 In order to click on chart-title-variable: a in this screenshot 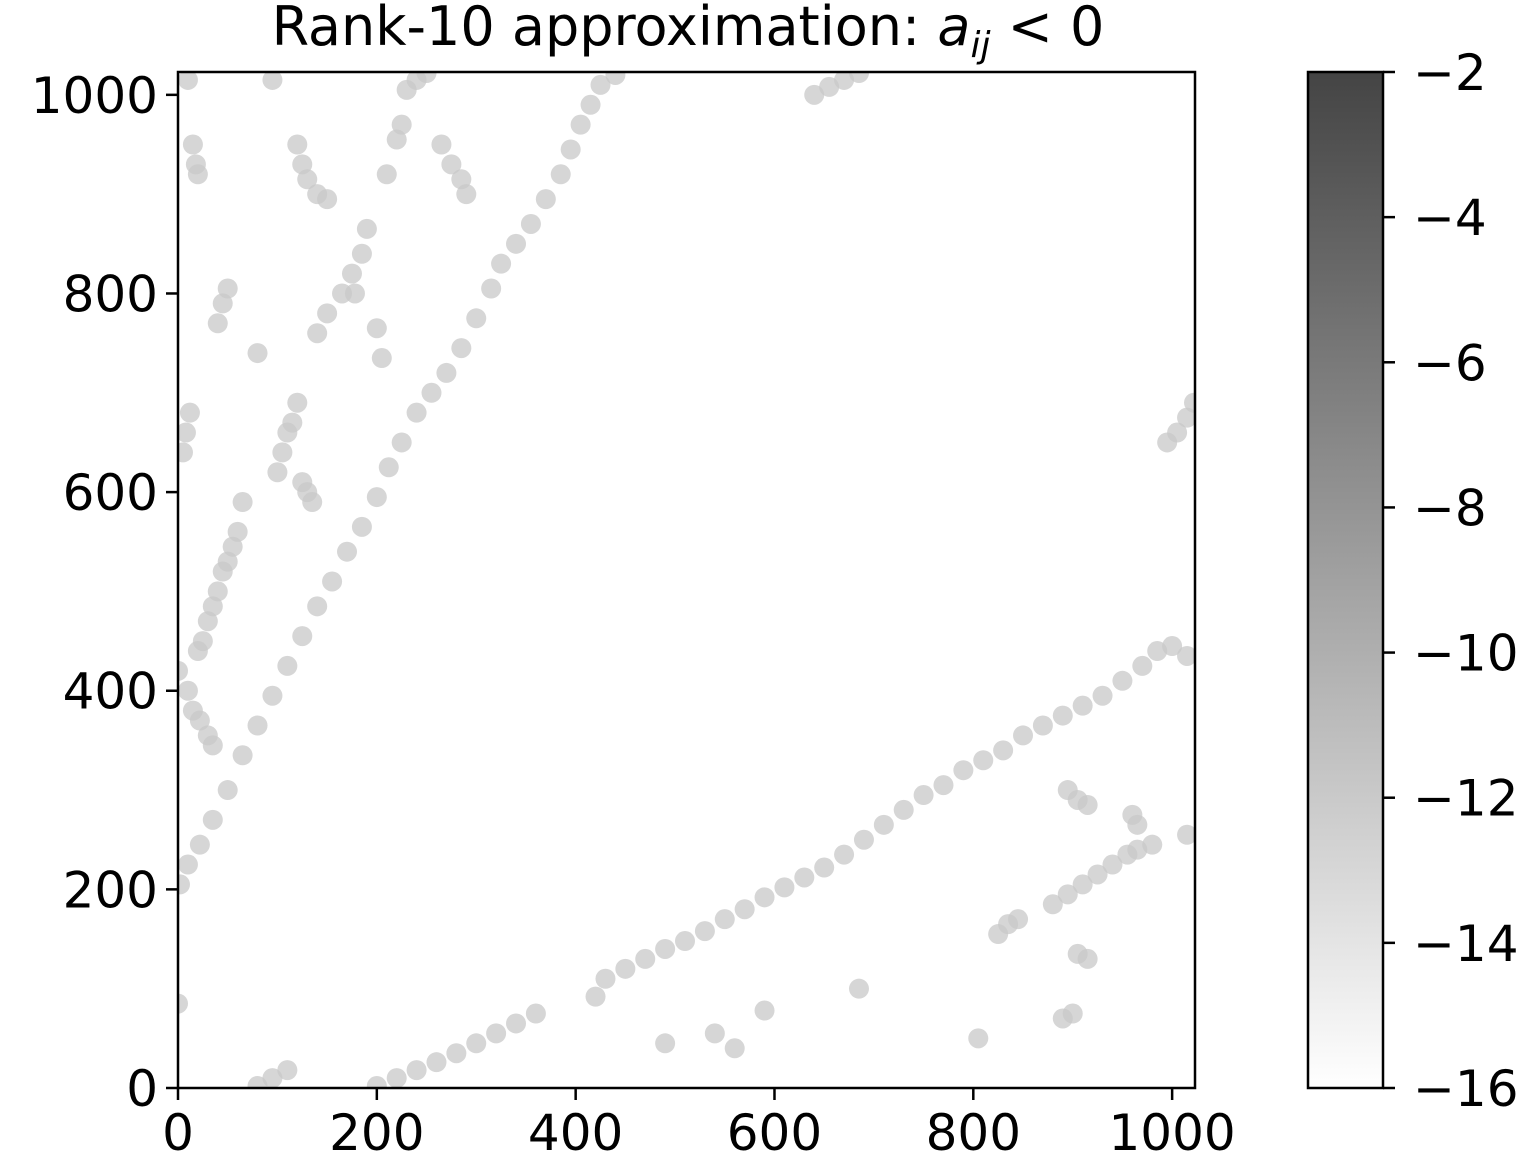, I will do `click(953, 29)`.